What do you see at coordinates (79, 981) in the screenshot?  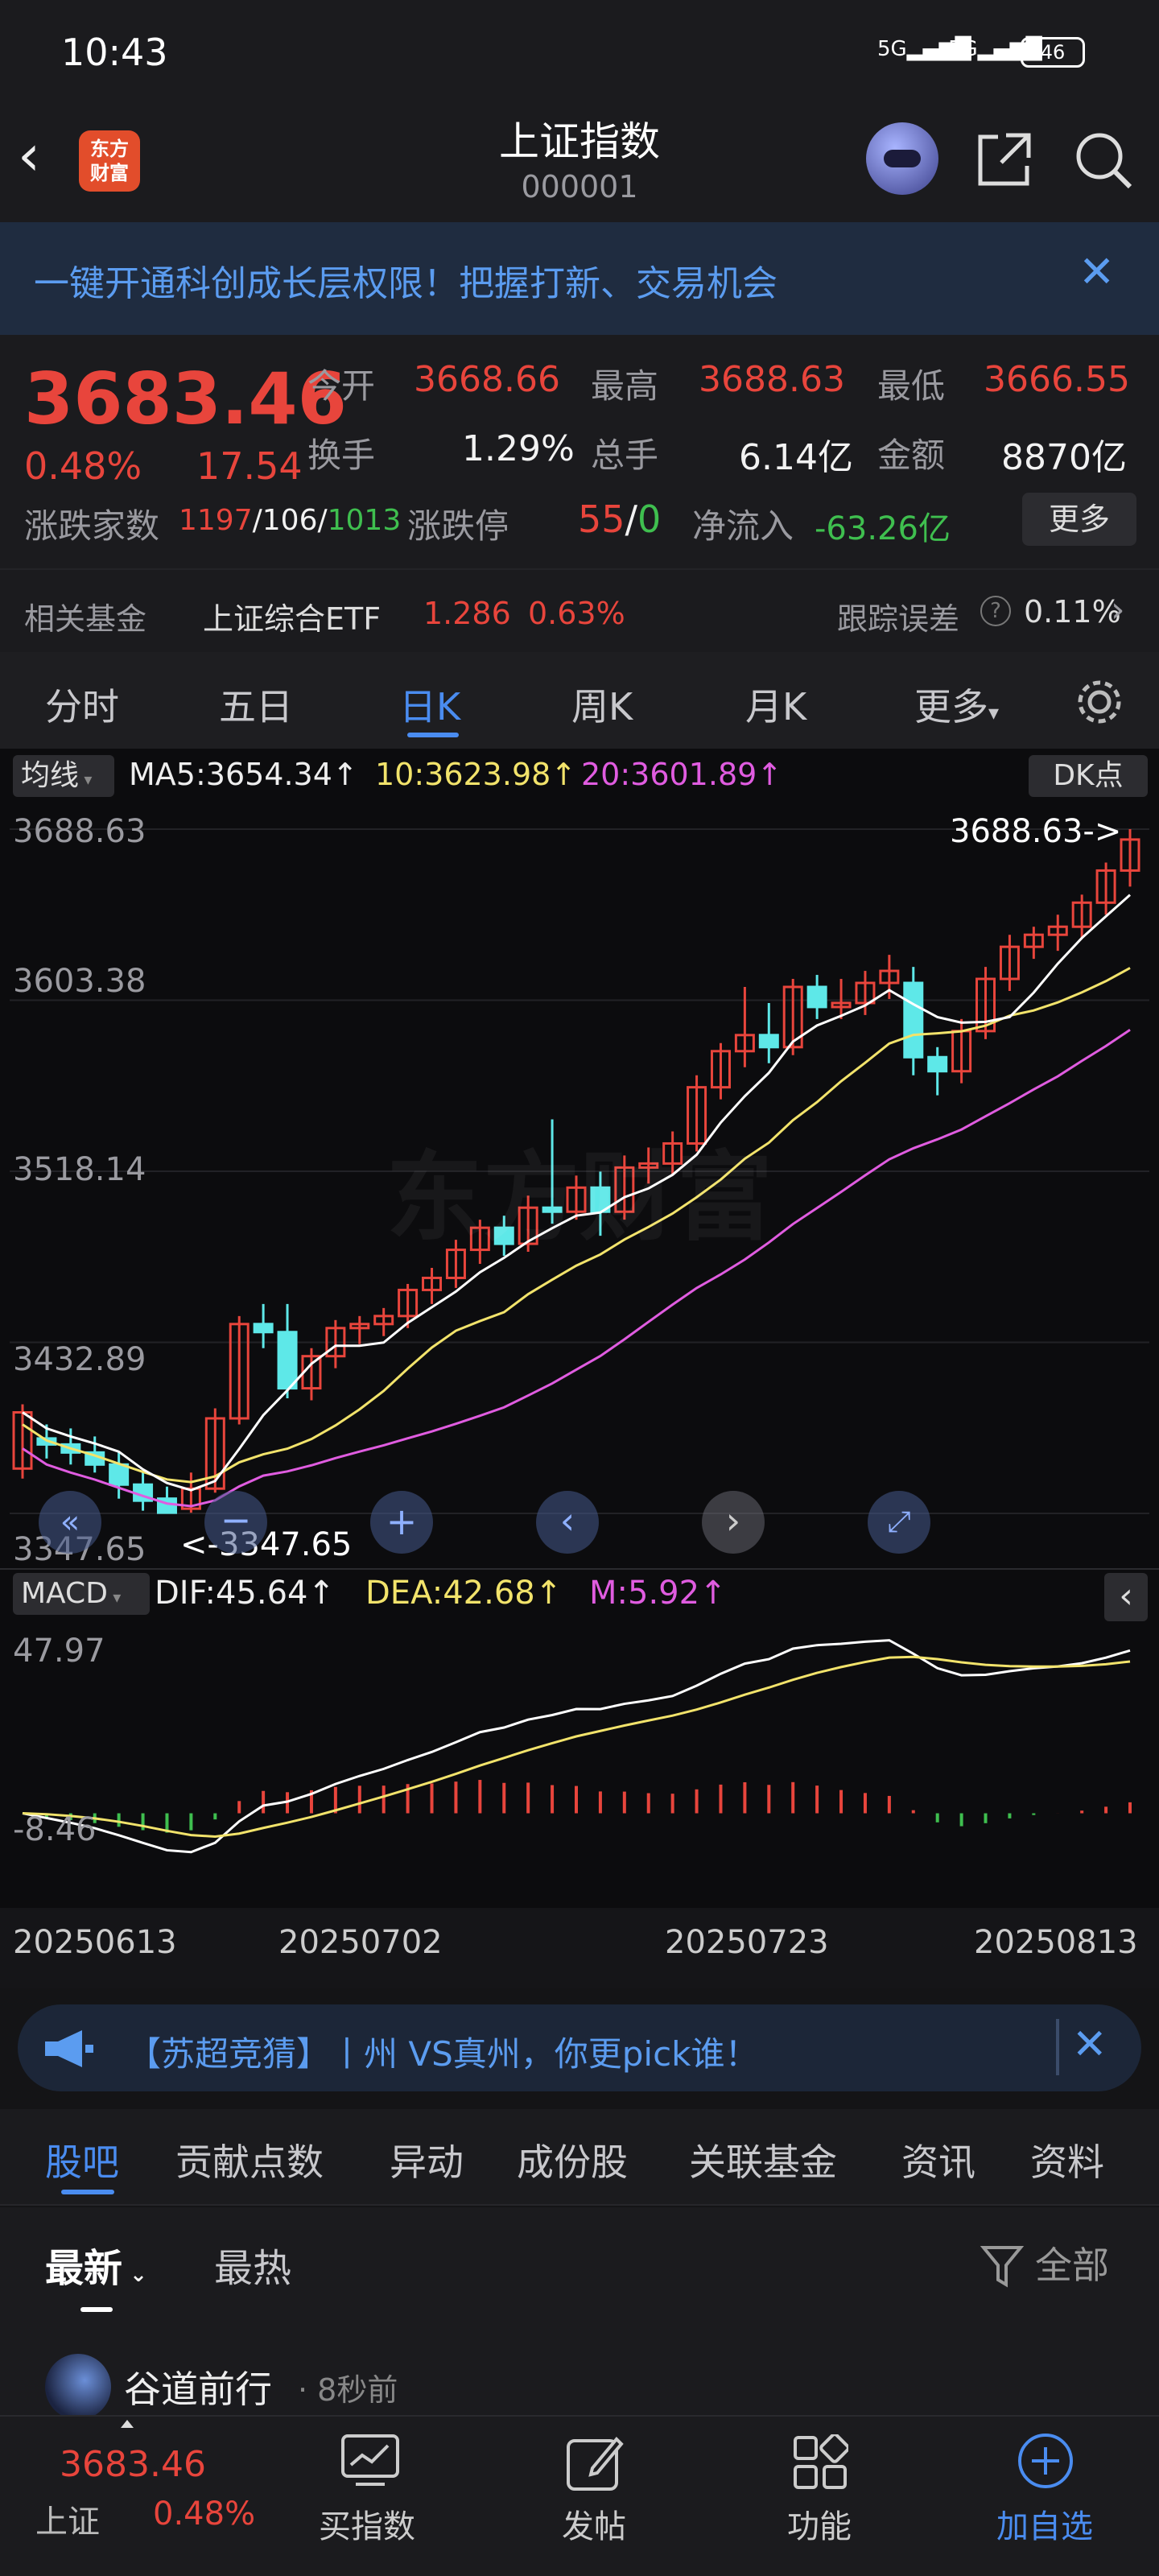 I see `y-tick: 3603.38` at bounding box center [79, 981].